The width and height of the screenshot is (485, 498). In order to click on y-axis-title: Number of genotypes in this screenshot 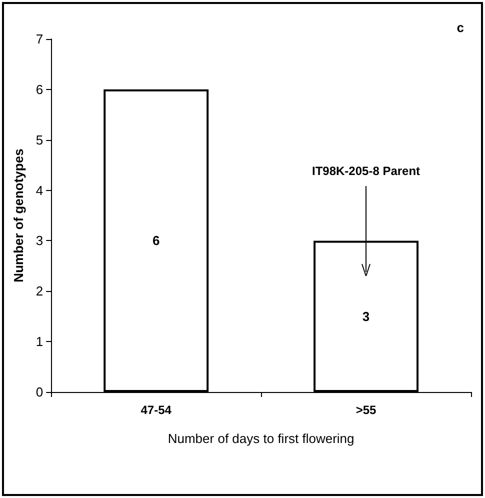, I will do `click(18, 215)`.